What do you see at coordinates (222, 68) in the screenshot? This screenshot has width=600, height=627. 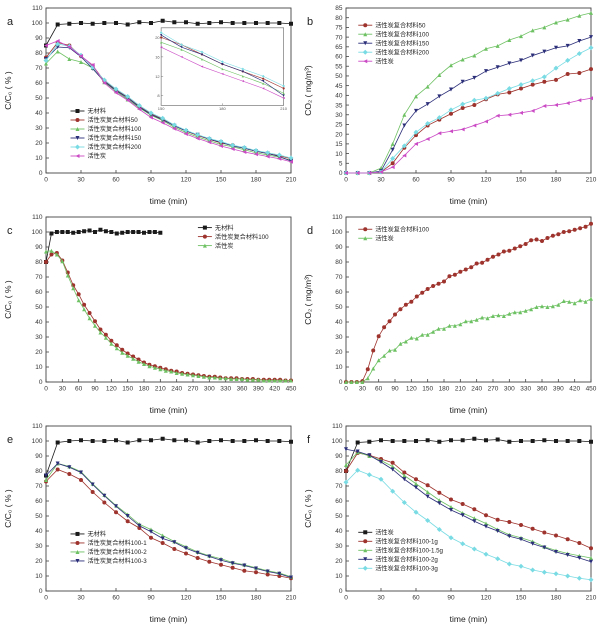 I see `series-活性炭复合材料100-inset` at bounding box center [222, 68].